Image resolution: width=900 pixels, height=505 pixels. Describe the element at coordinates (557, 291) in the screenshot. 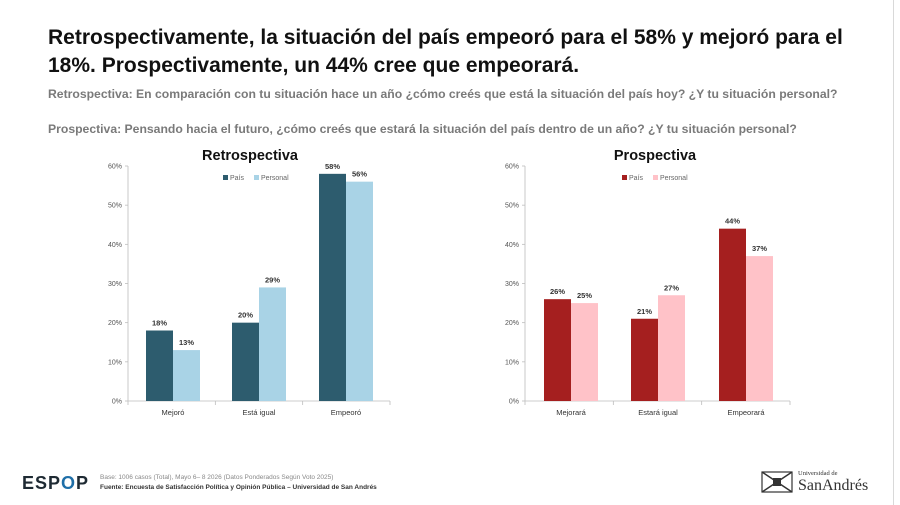

I see `data-label: 26%` at that location.